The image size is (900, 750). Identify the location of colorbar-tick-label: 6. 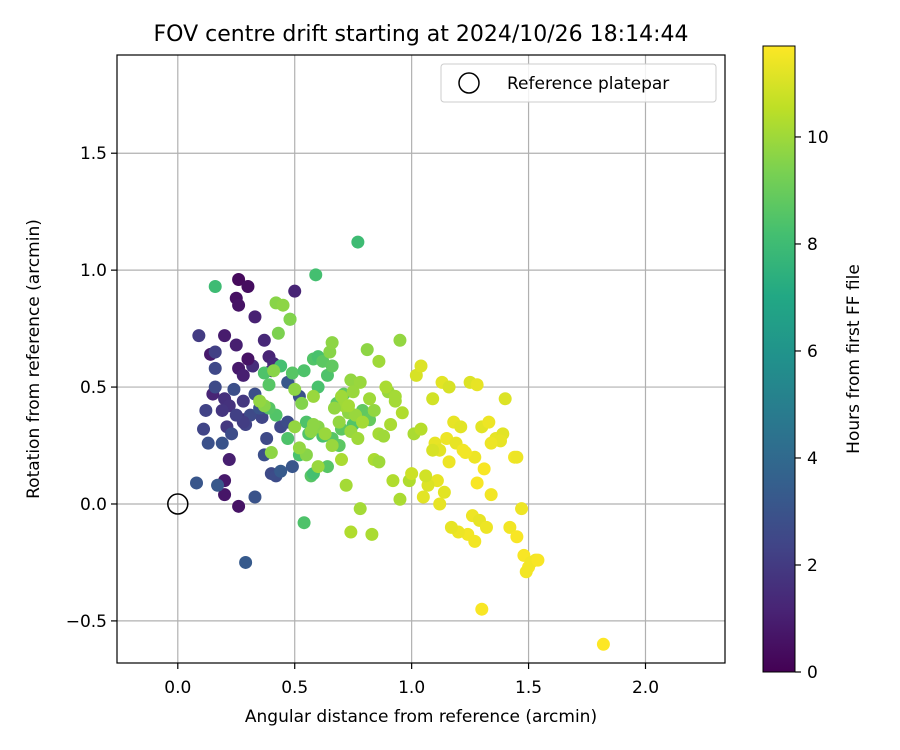
(812, 352).